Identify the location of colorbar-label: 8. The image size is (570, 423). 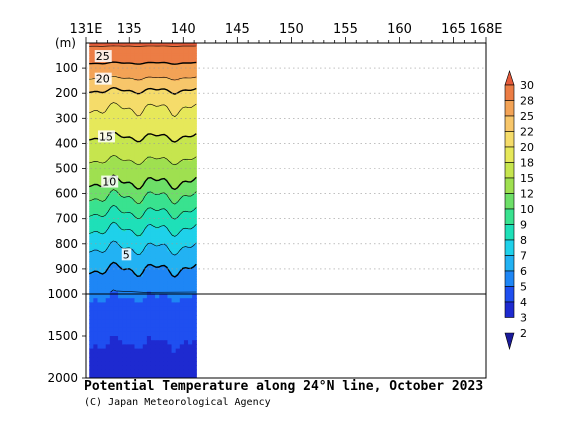
(523, 240).